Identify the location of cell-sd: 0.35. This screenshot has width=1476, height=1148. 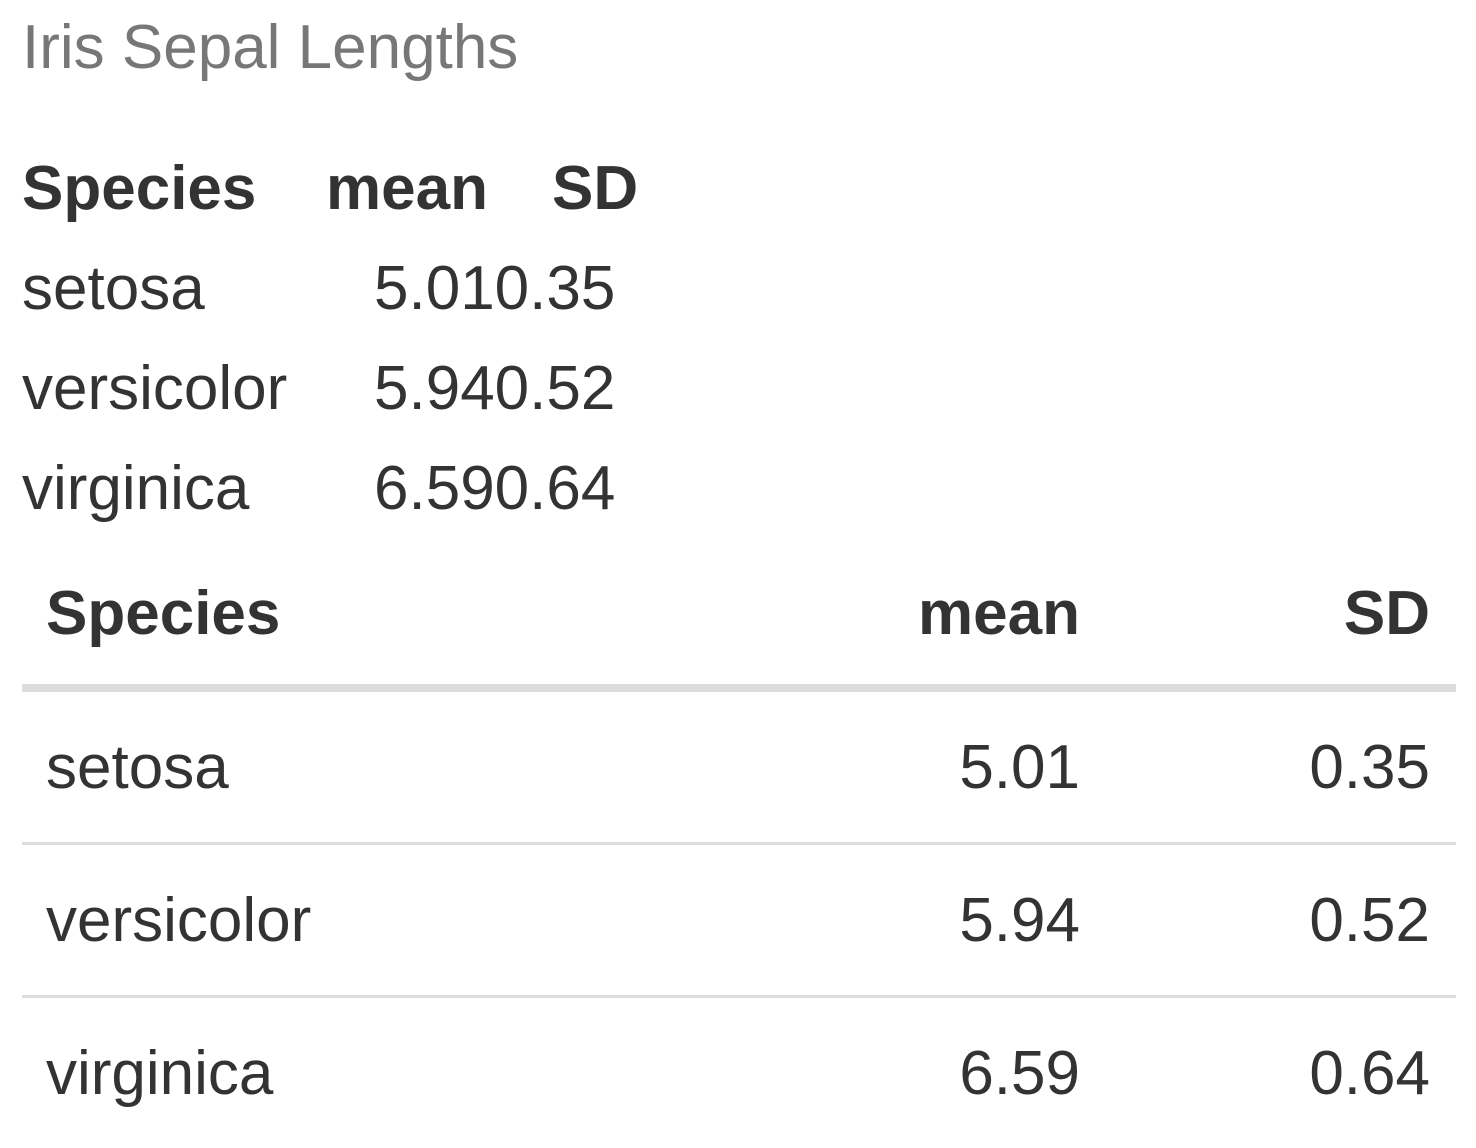
(1369, 767).